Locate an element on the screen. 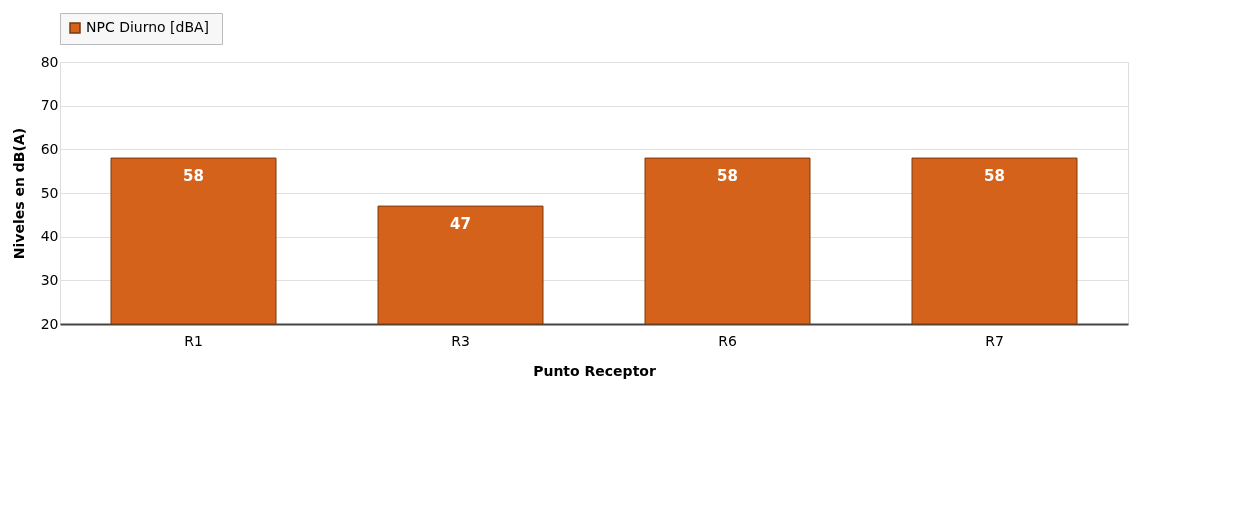 The image size is (1253, 530). y-tick-label: 20 is located at coordinates (49, 323).